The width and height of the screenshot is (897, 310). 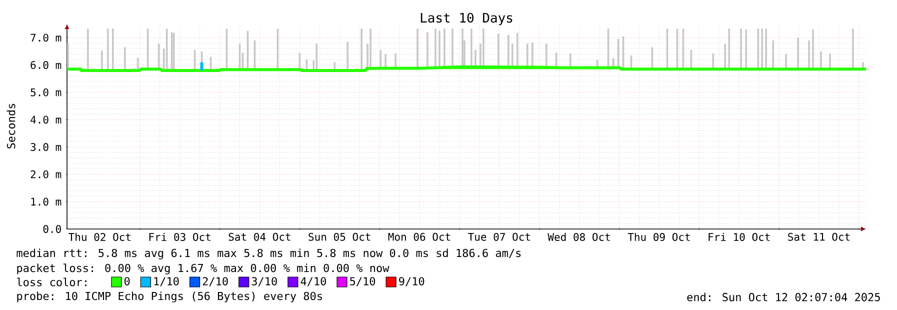 What do you see at coordinates (339, 236) in the screenshot?
I see `x-tick-label: Sun 05 Oct` at bounding box center [339, 236].